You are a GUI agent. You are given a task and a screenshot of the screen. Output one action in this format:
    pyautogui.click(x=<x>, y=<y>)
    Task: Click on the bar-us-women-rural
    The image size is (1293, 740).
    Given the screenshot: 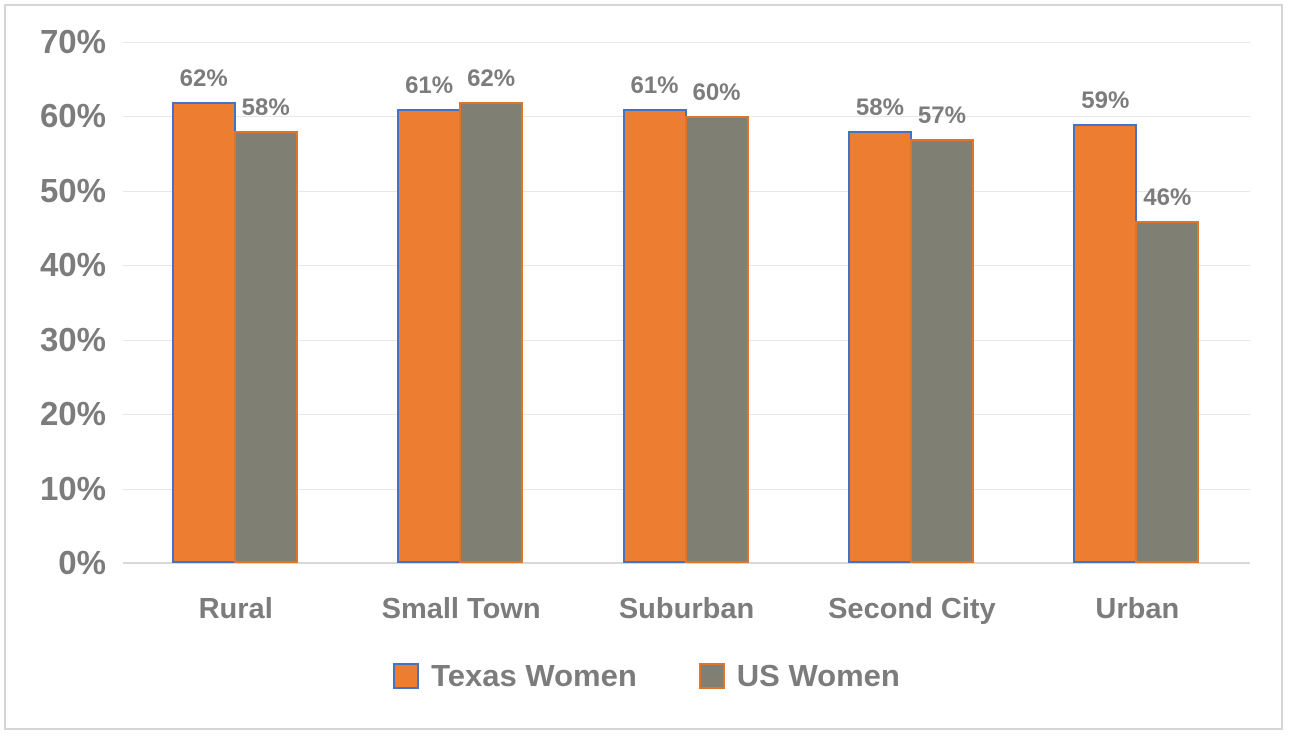 What is the action you would take?
    pyautogui.click(x=265, y=347)
    